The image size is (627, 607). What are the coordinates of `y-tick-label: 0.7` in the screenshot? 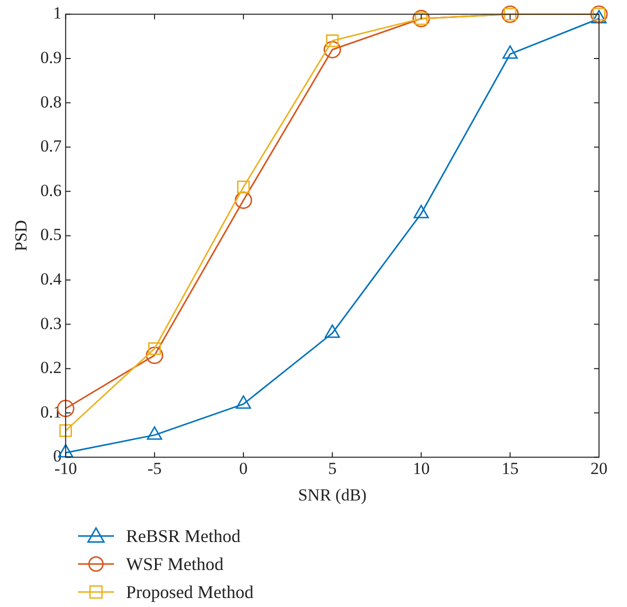 It's located at (51, 146).